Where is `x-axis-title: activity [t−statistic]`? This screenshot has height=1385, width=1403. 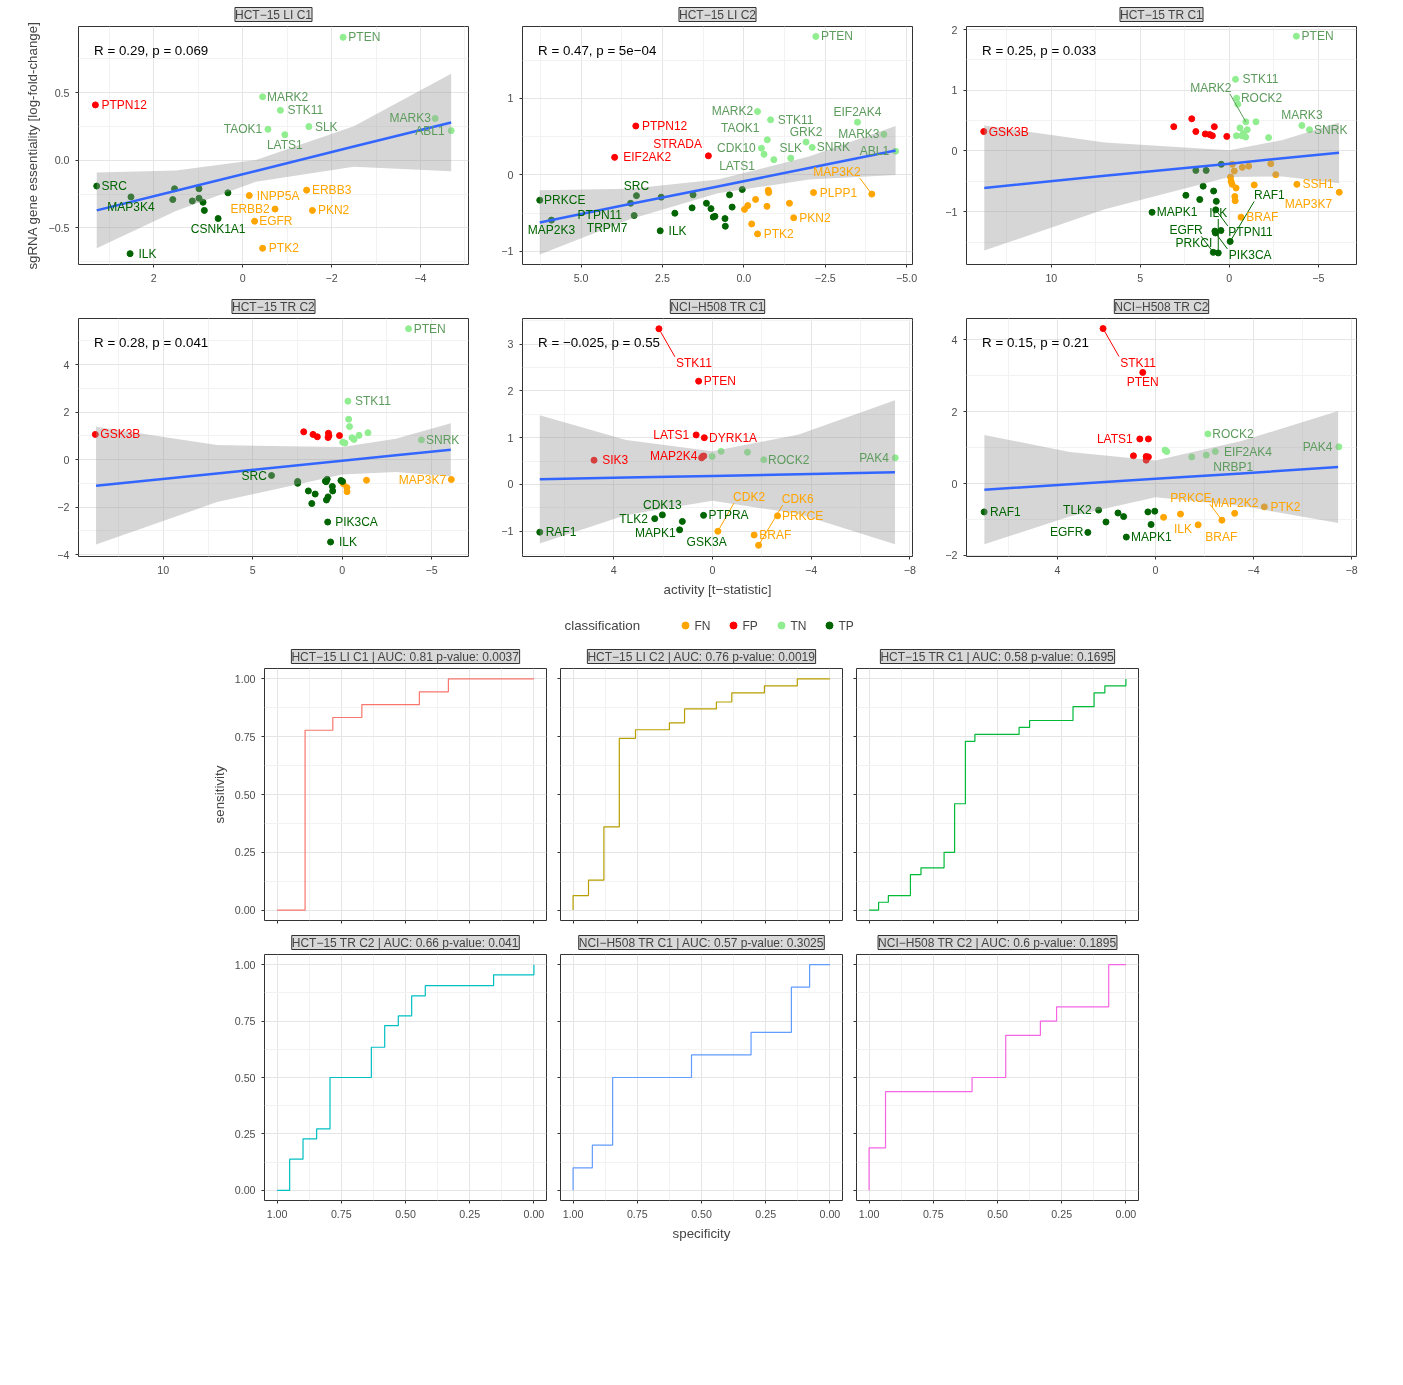
x-axis-title: activity [t−statistic] is located at coordinates (717, 589).